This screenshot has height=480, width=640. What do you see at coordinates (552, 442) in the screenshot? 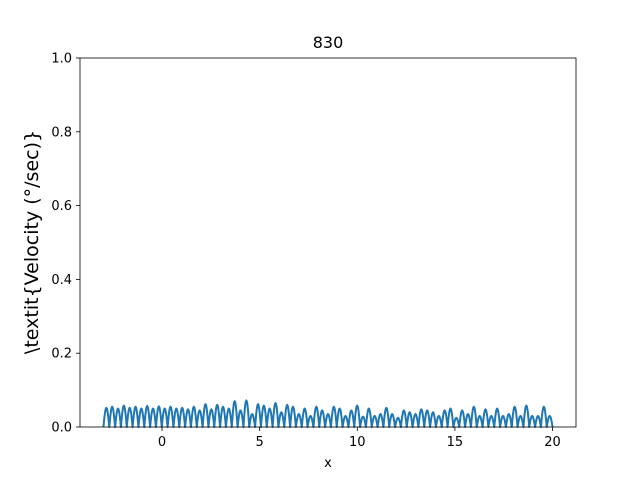
I see `x-tick-label: 20` at bounding box center [552, 442].